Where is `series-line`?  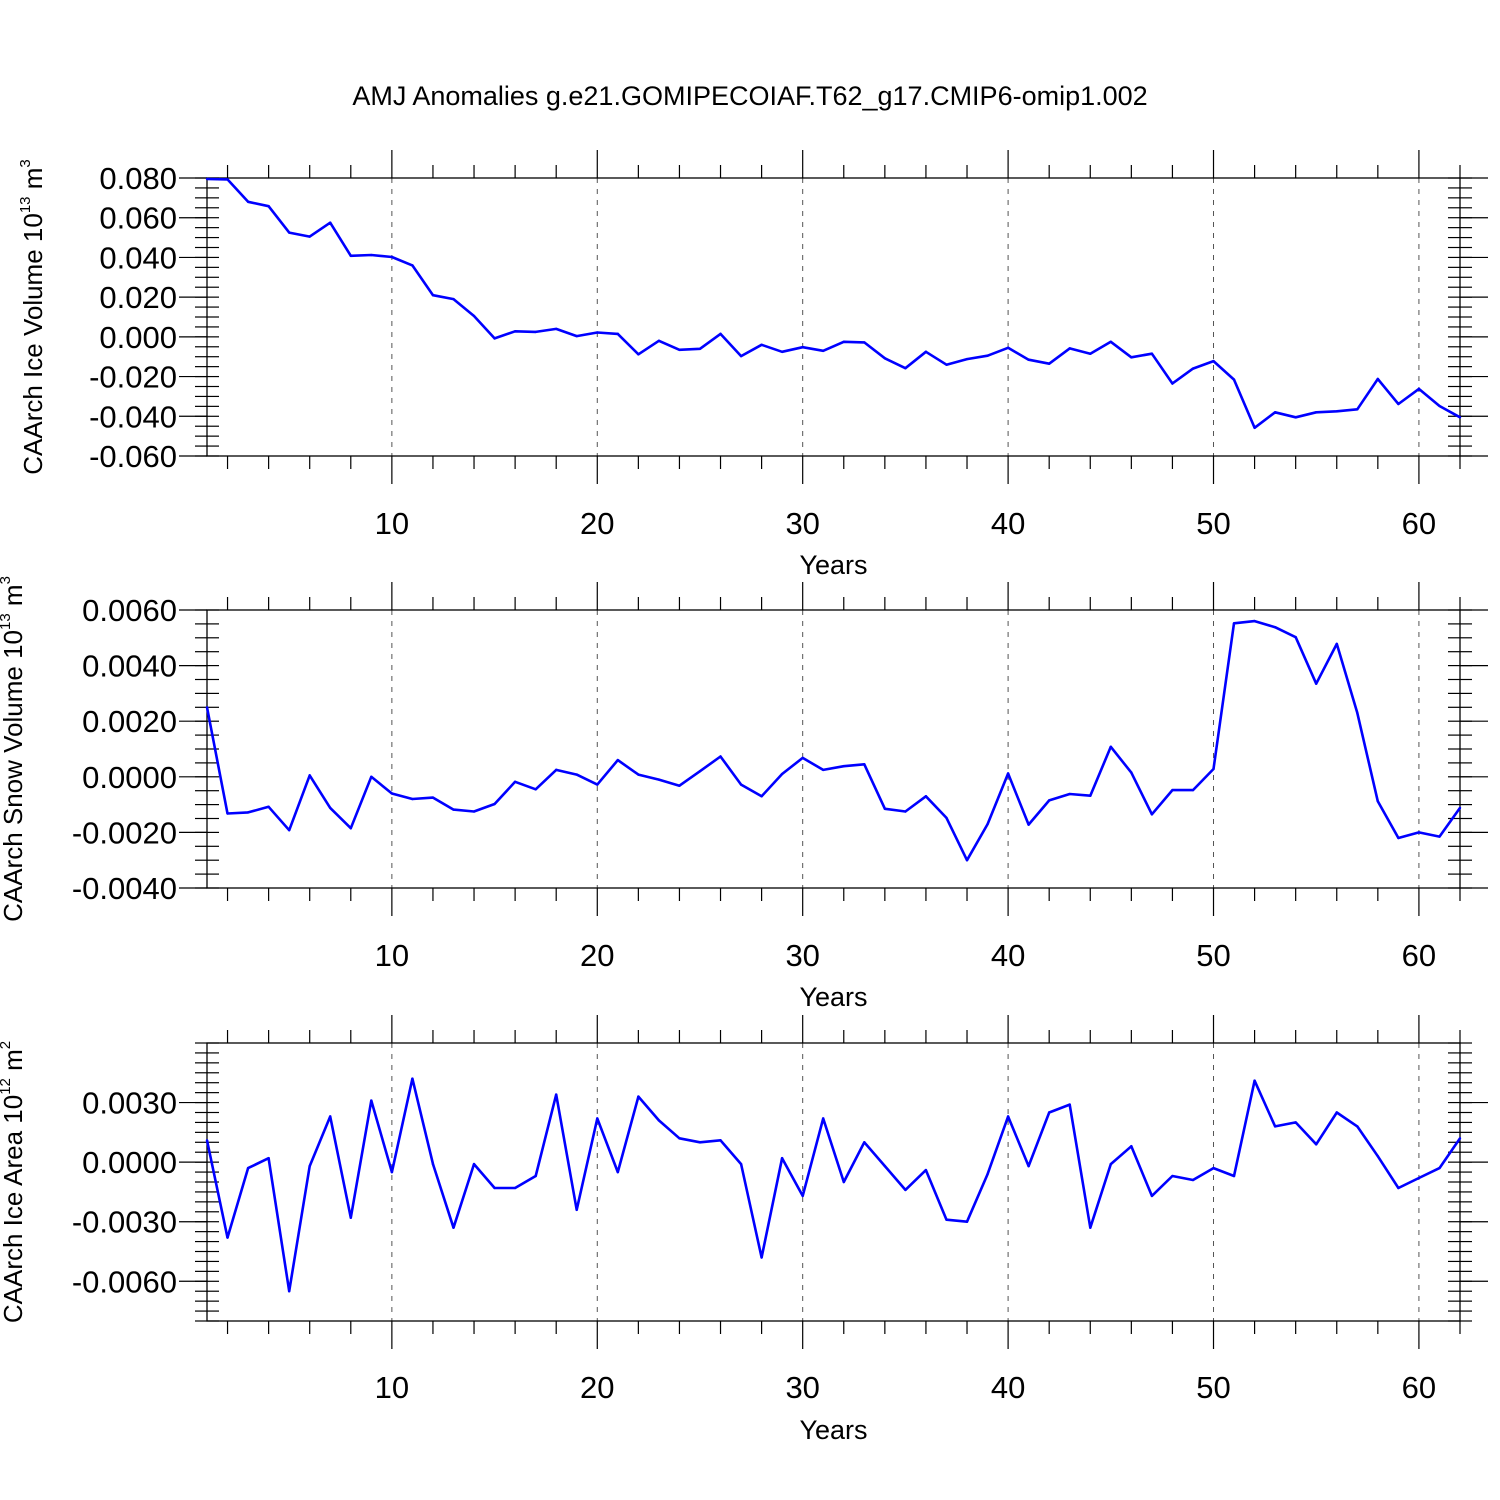 series-line is located at coordinates (833, 303).